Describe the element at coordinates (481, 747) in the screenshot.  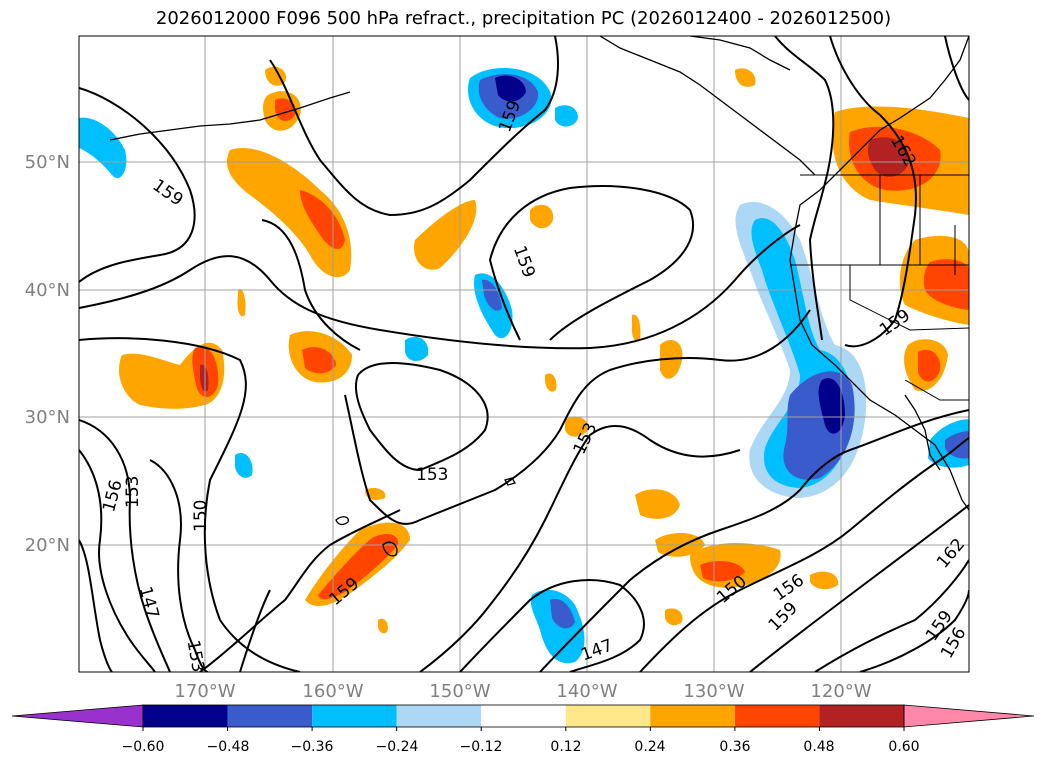
I see `colorbar-tick-label: −0.12` at that location.